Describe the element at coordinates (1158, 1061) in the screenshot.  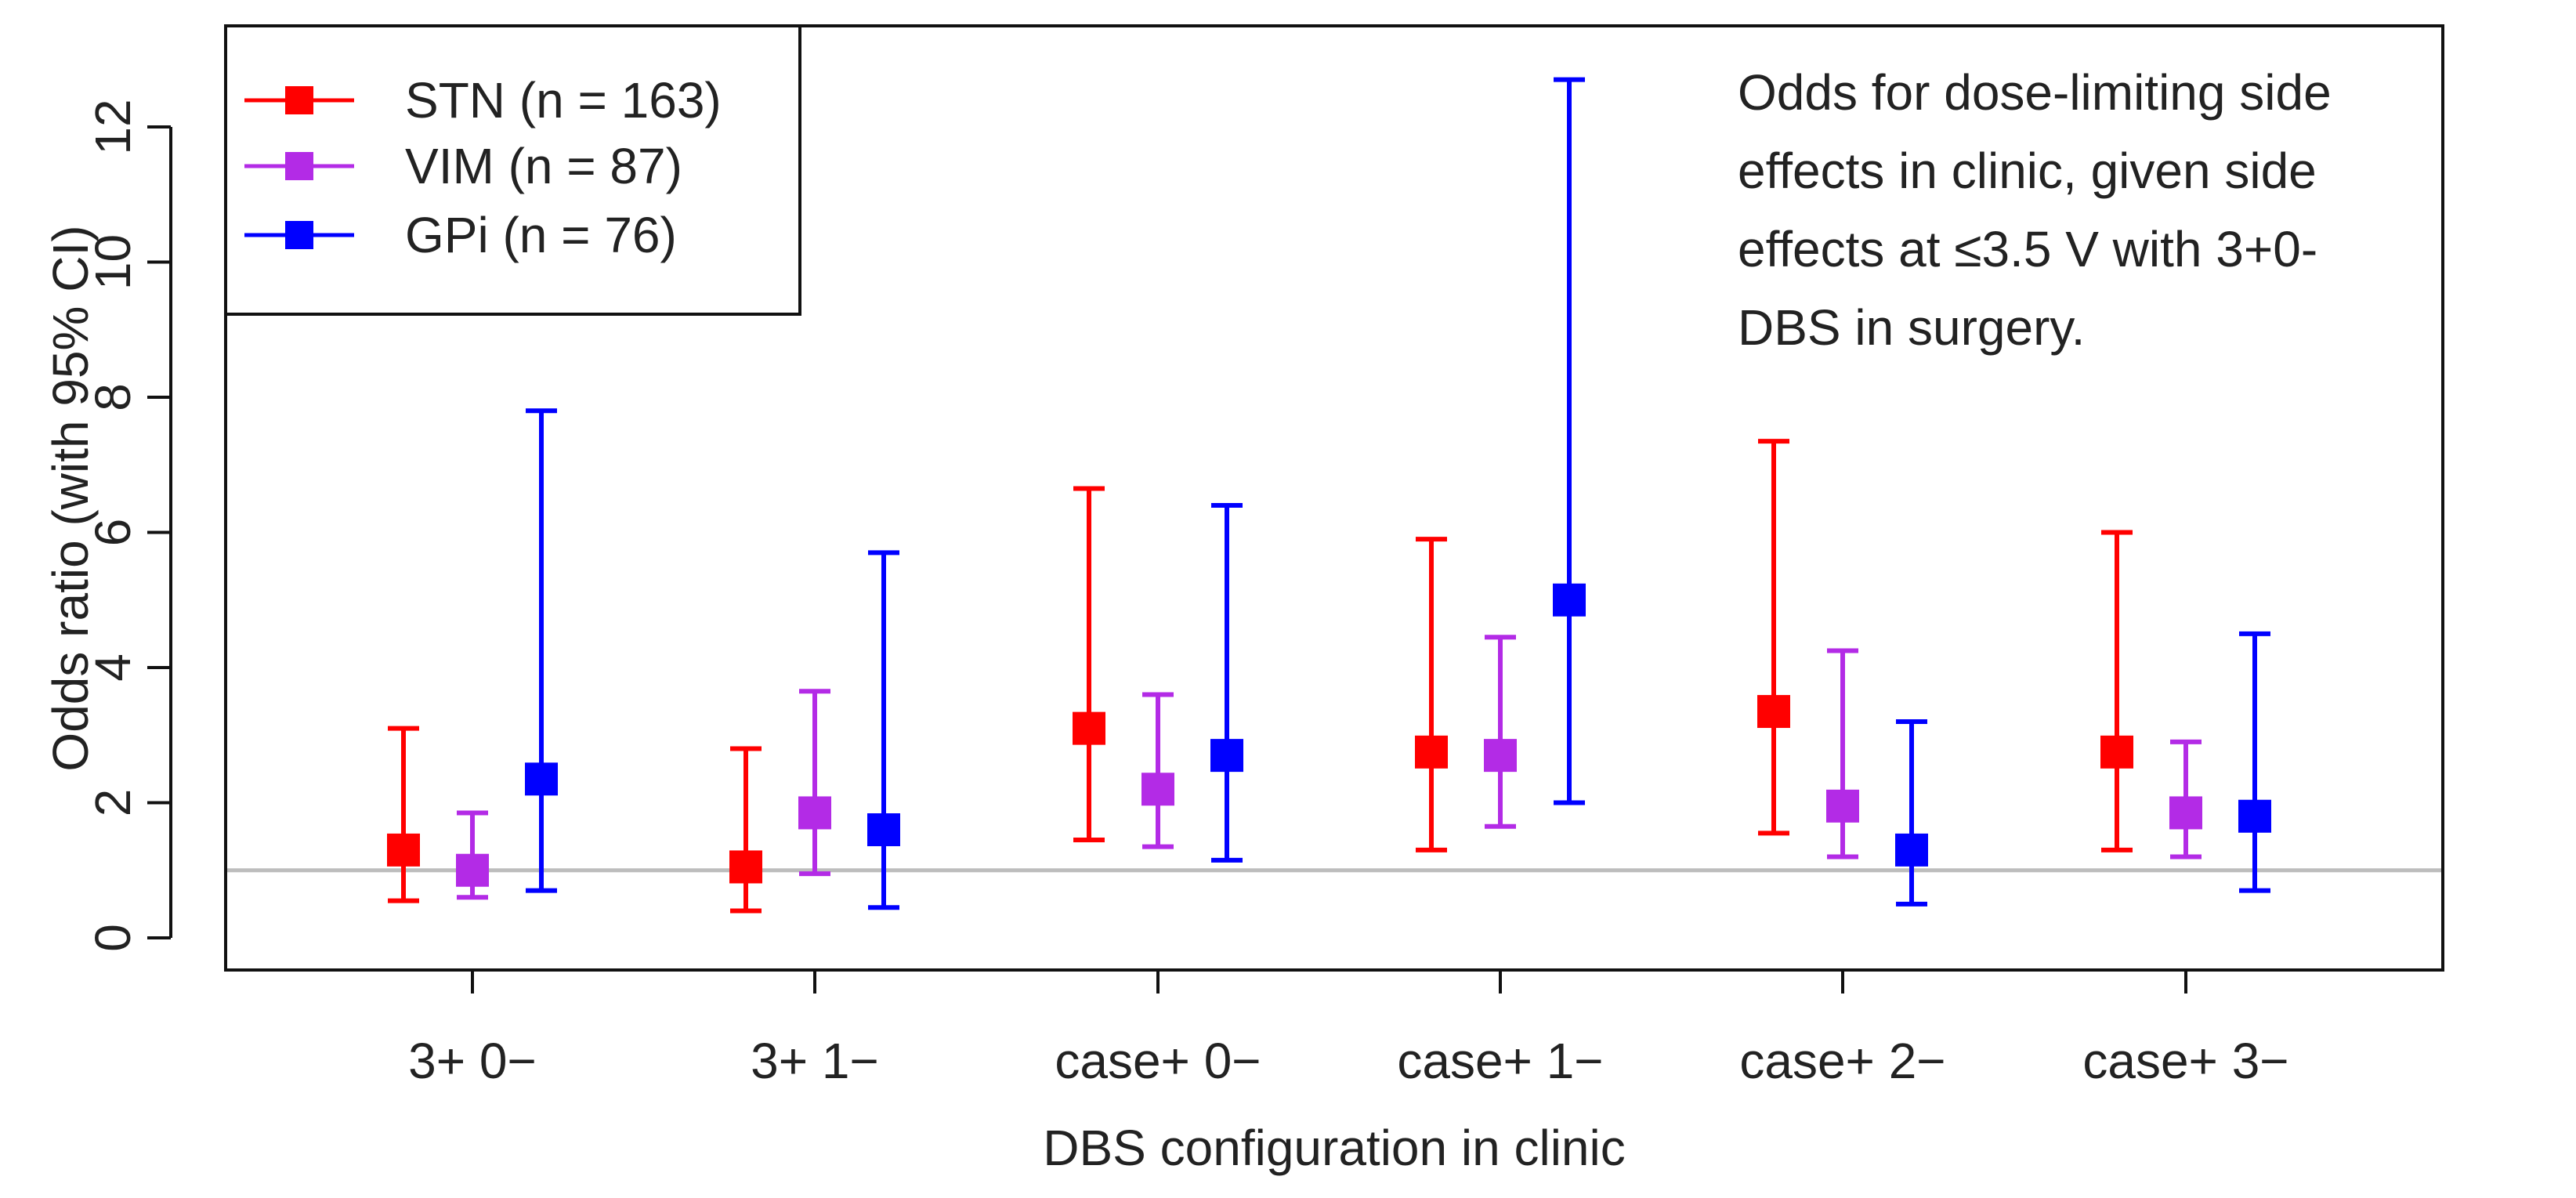
I see `x-tick-label: case+ 0−` at that location.